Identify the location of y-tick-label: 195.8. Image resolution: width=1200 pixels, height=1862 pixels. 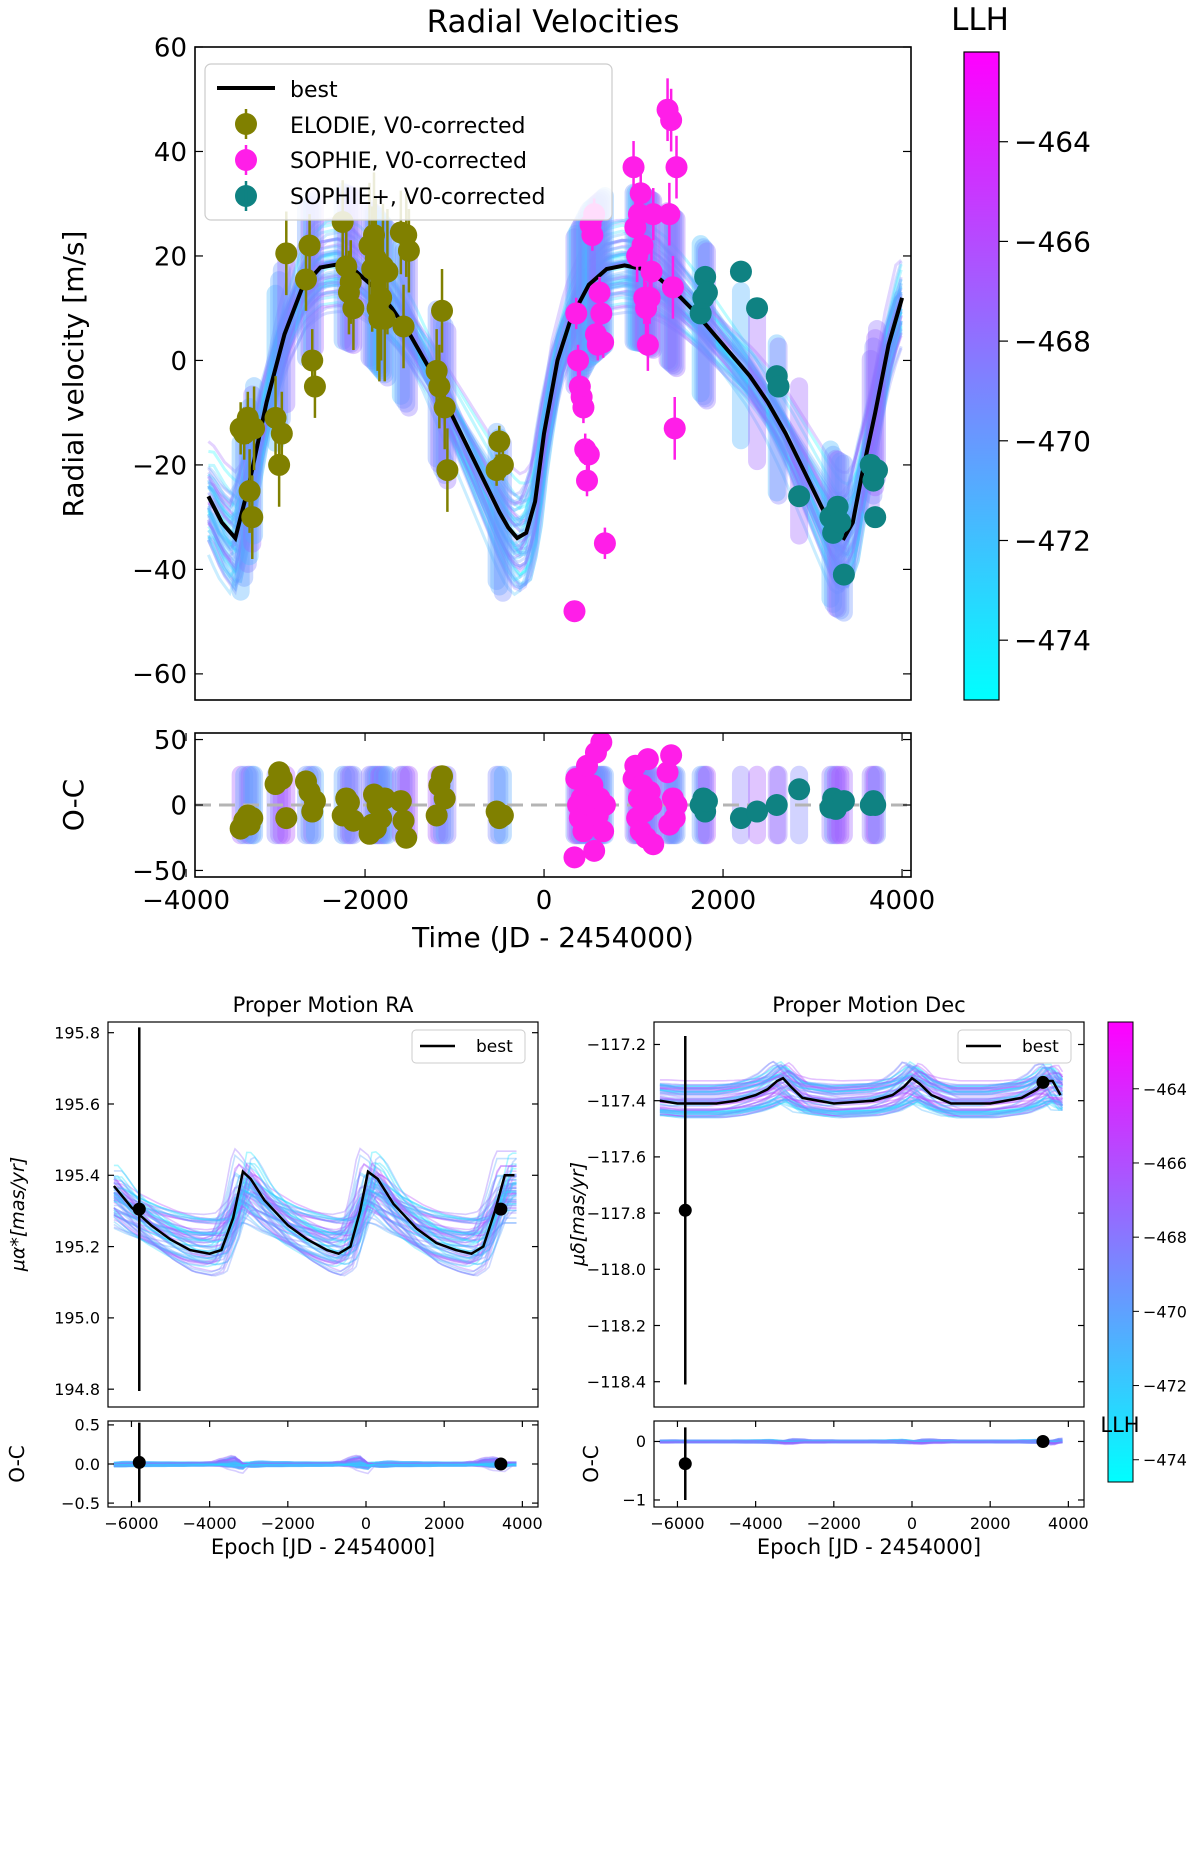
(77, 1032).